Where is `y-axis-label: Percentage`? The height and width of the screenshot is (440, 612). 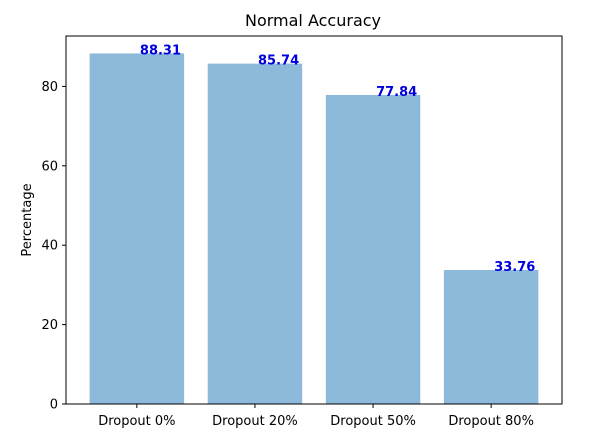
y-axis-label: Percentage is located at coordinates (27, 219).